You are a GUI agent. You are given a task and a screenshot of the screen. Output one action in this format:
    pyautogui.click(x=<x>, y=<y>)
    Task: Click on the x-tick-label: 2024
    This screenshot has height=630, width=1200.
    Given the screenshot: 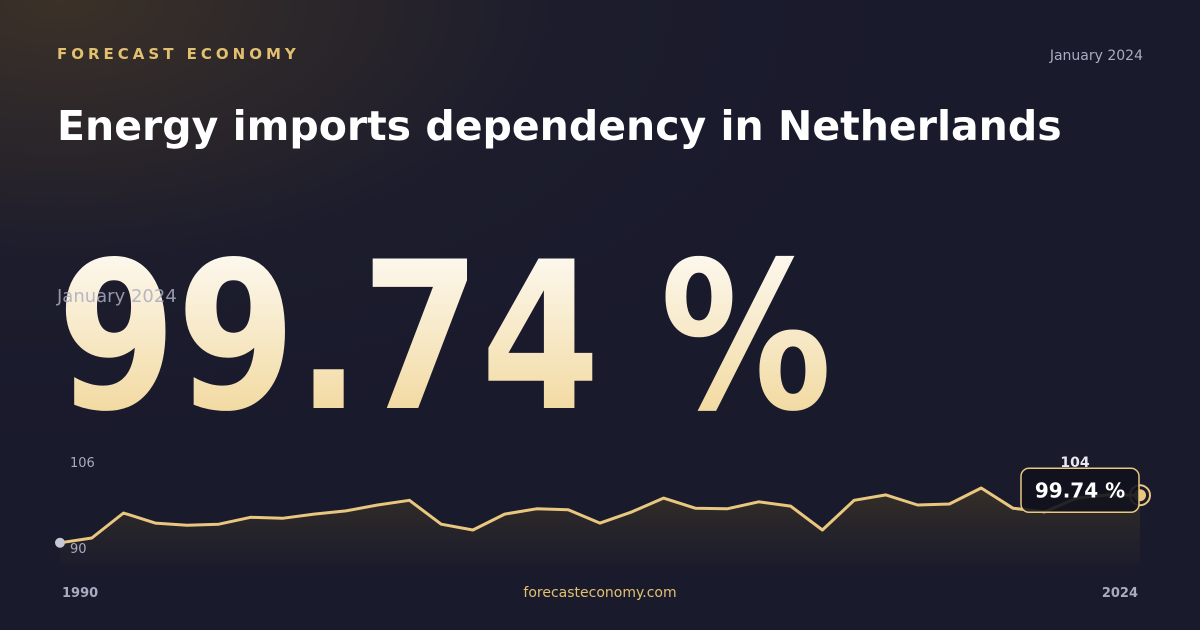 What is the action you would take?
    pyautogui.click(x=1120, y=593)
    